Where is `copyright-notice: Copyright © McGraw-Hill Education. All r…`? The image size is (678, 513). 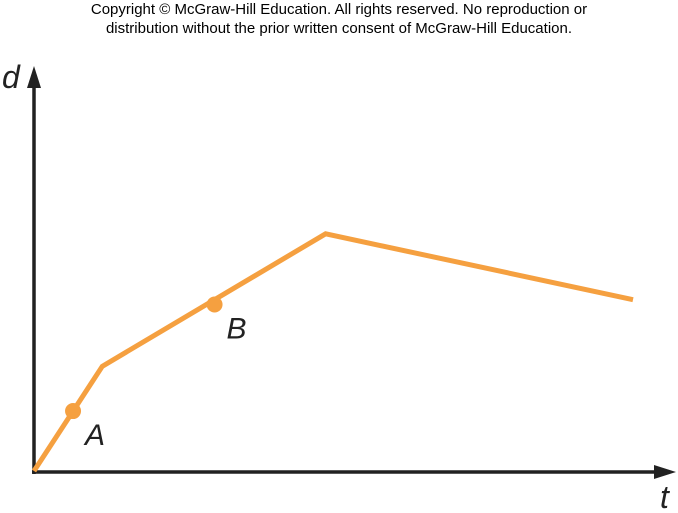 copyright-notice: Copyright © McGraw-Hill Education. All r… is located at coordinates (339, 19).